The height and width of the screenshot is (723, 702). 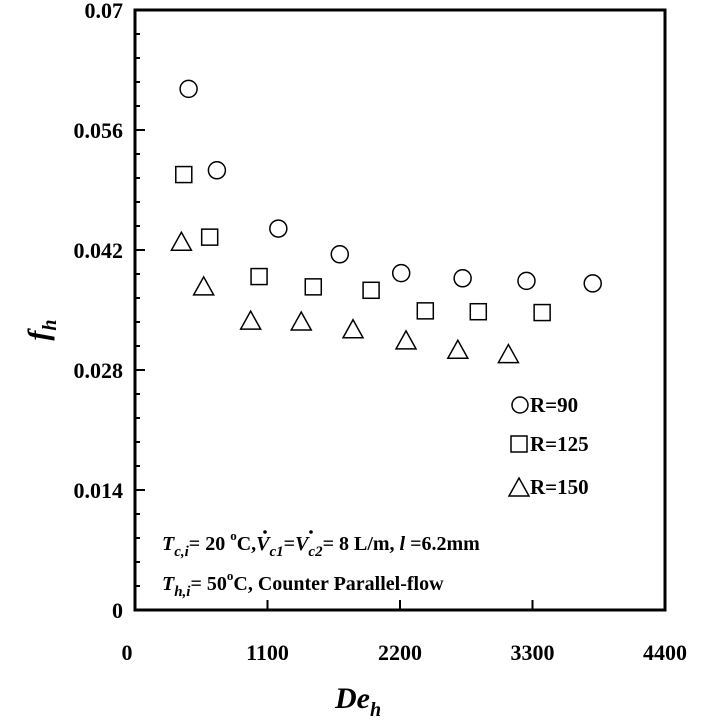 I want to click on legend: R=90 R=125 R=150, so click(x=548, y=446).